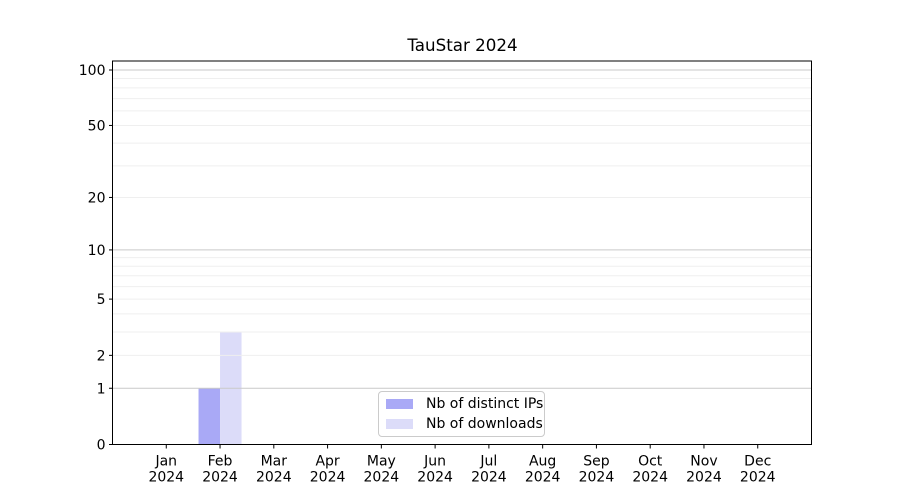 The image size is (900, 500). What do you see at coordinates (92, 71) in the screenshot?
I see `y-tick-label: 100` at bounding box center [92, 71].